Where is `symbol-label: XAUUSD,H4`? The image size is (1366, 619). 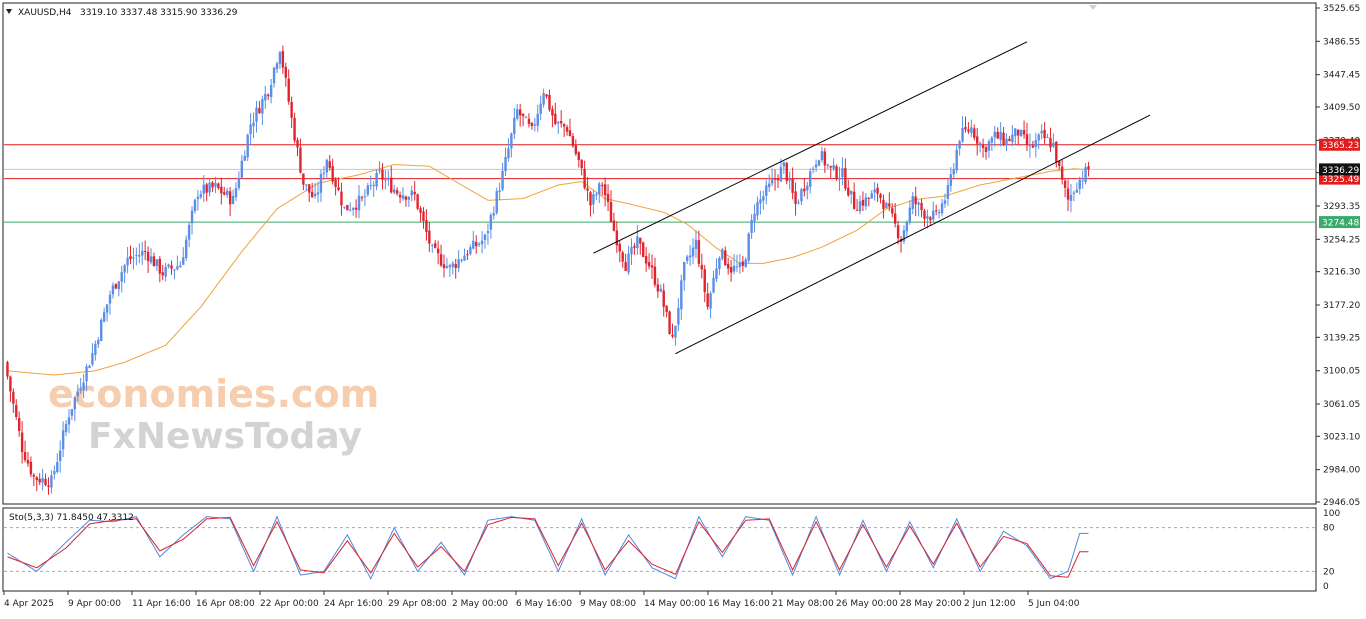 symbol-label: XAUUSD,H4 is located at coordinates (45, 13).